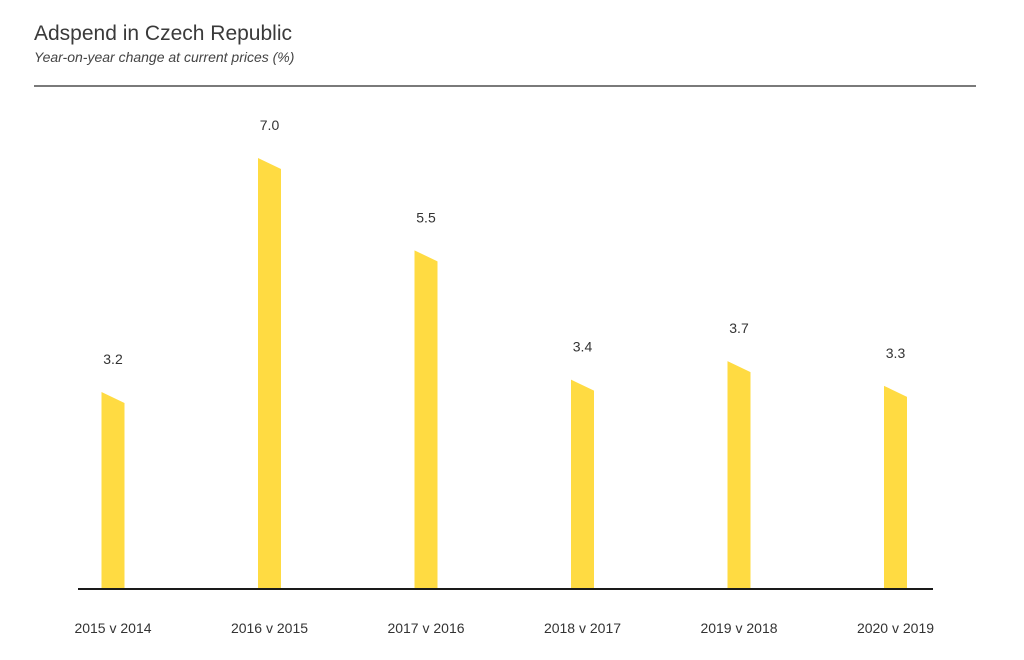  I want to click on value-label-1: 3.2, so click(113, 359).